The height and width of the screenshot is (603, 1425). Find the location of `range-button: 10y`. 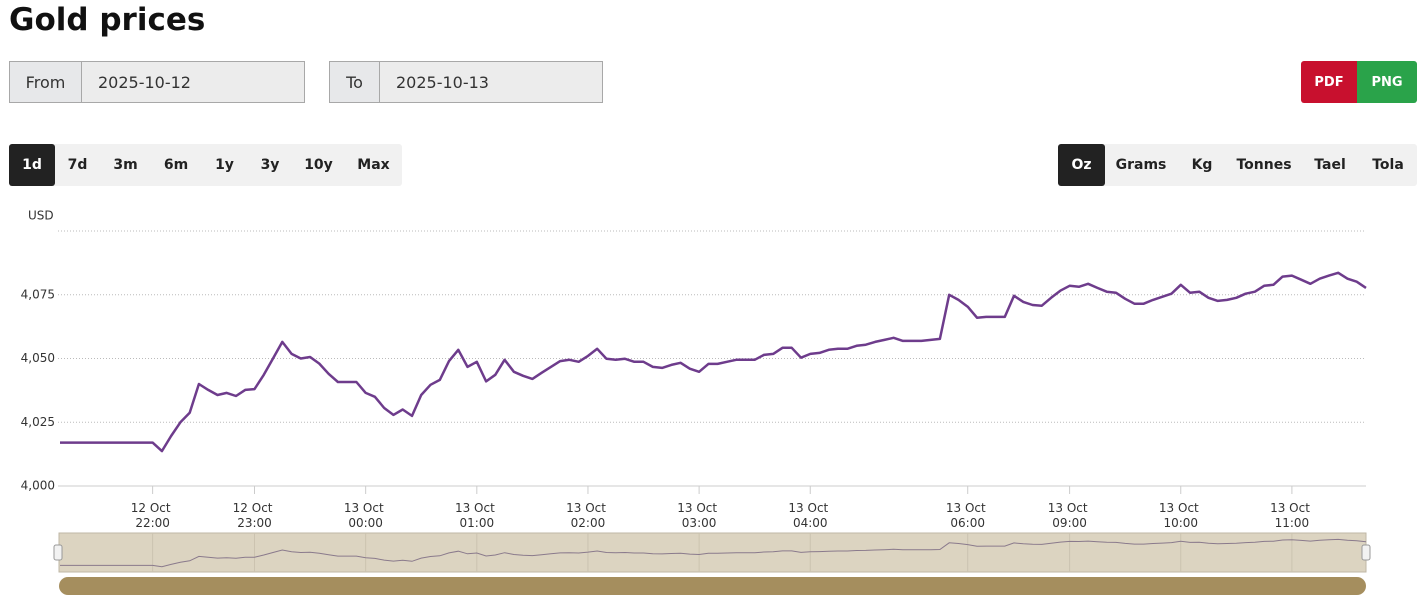

range-button: 10y is located at coordinates (318, 165).